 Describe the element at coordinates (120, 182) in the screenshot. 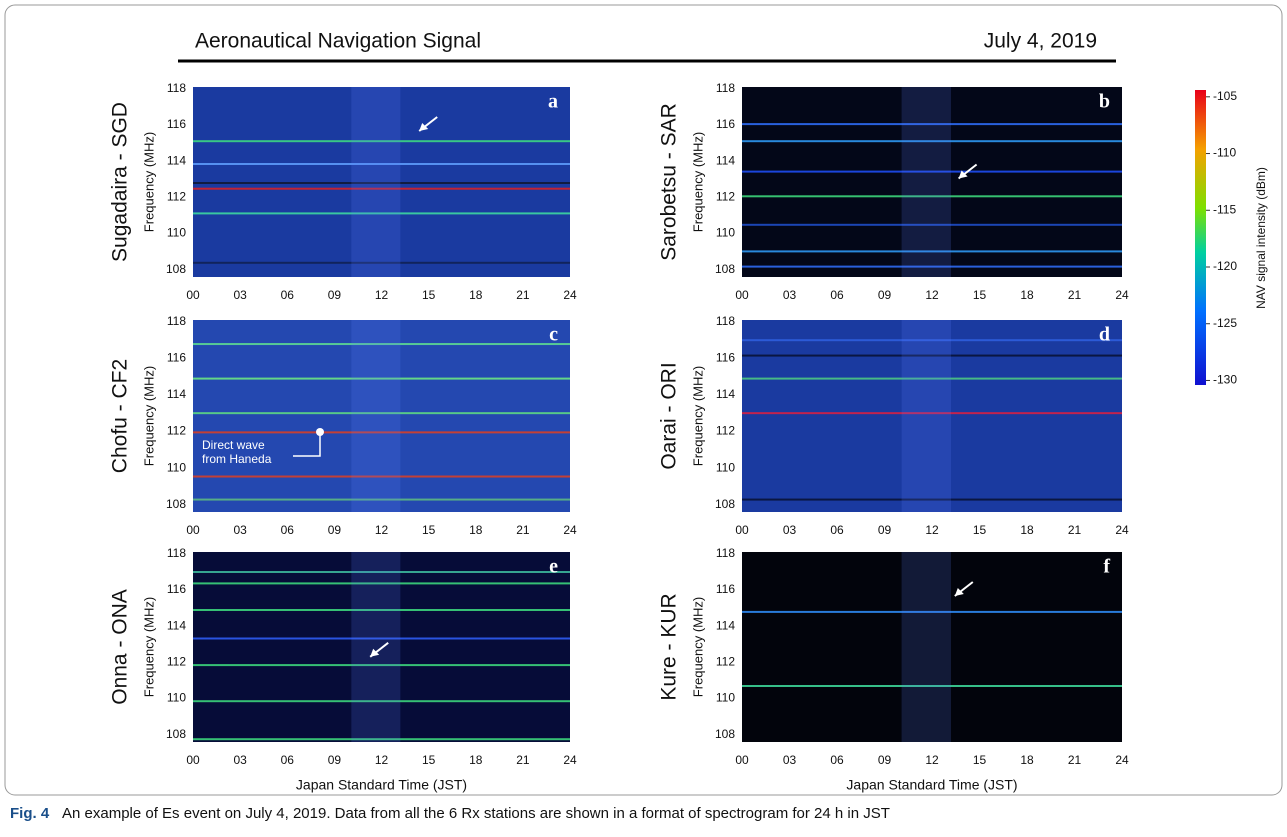

I see `station-label: Sugadaira - SGD` at that location.